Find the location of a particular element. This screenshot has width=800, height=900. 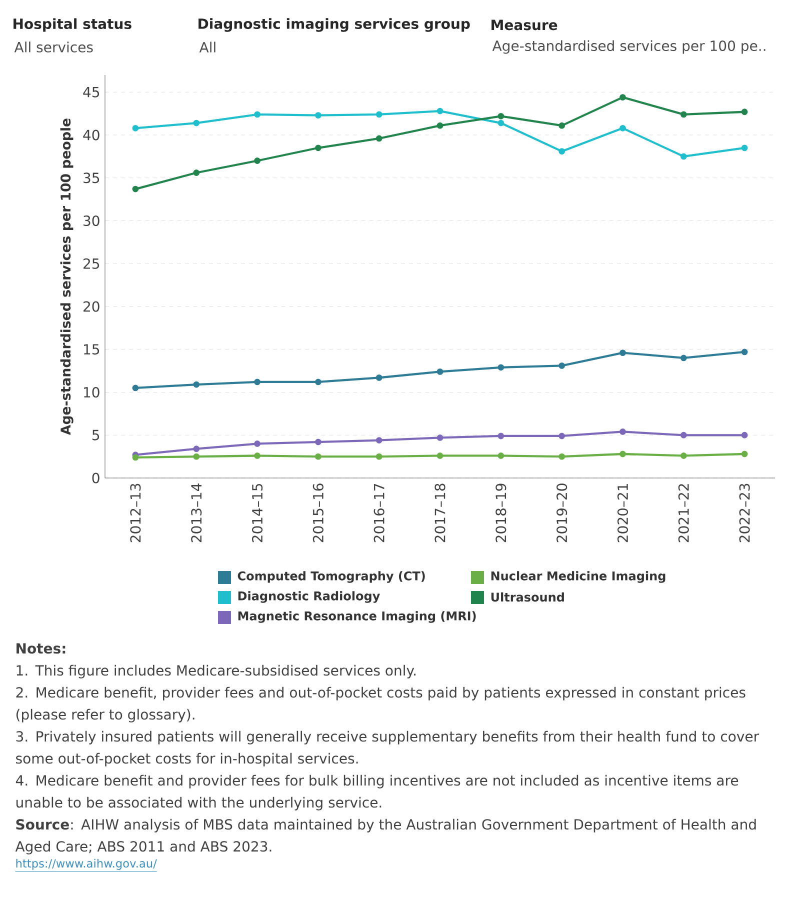

text: 3. Privately insured patients will generally receive supplementary benefits from their health fund to cover some out-of-pocket costs for in-hospital services. is located at coordinates (388, 748).